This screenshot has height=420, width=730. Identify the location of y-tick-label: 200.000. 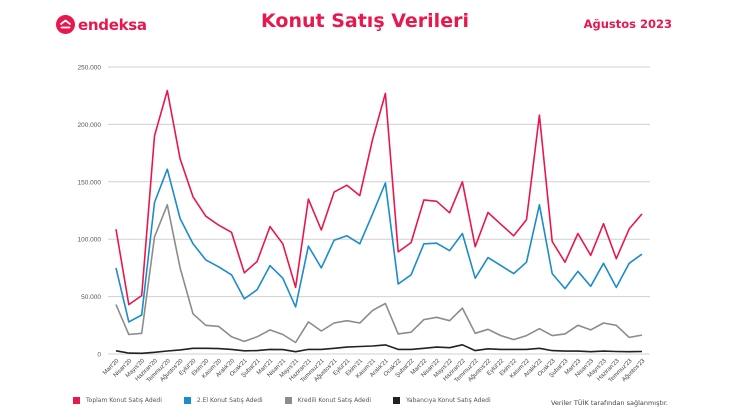
(90, 125).